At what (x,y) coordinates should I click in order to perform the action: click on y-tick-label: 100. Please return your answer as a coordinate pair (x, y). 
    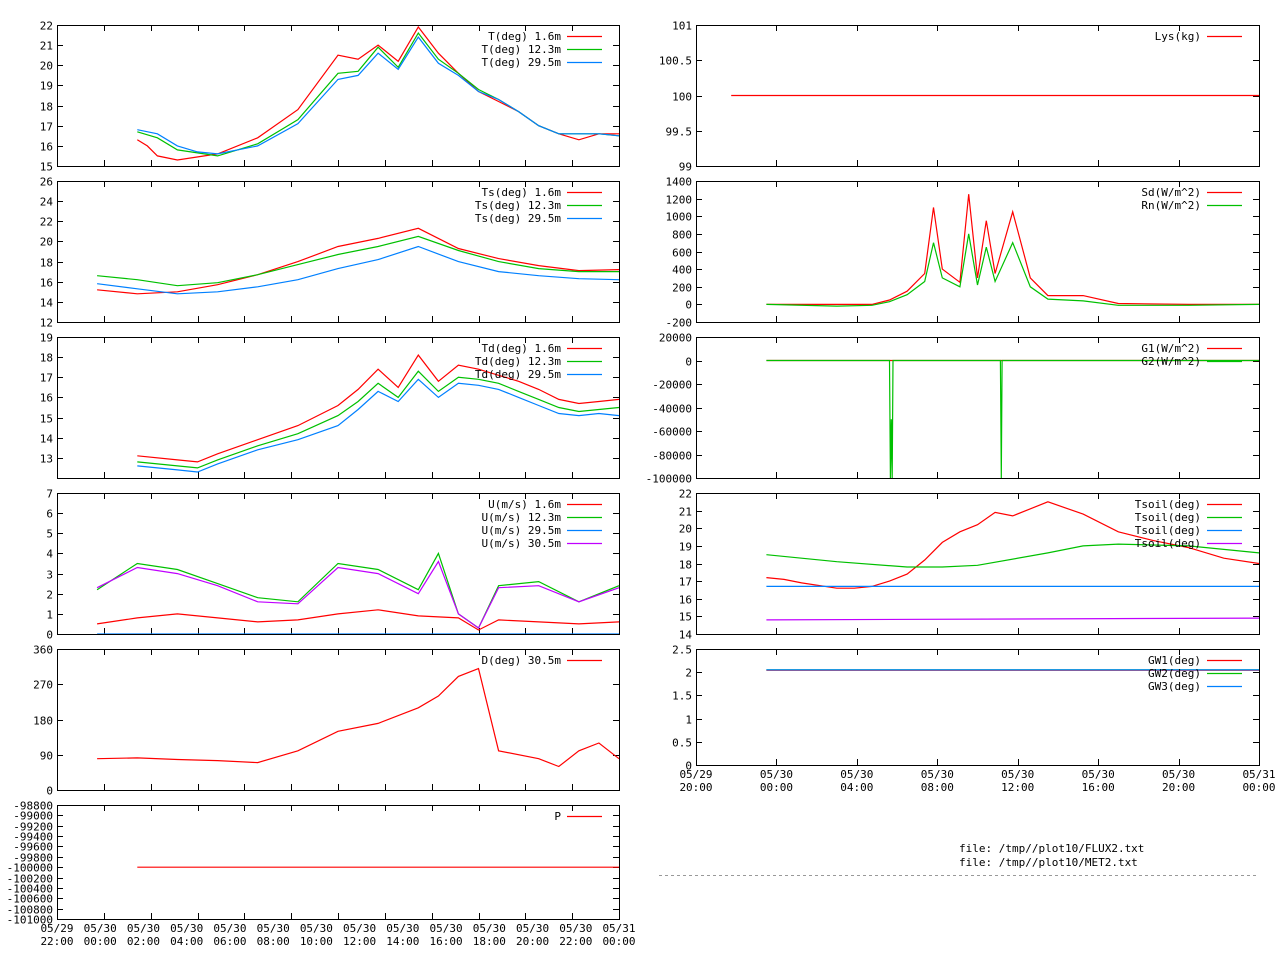
    Looking at the image, I should click on (682, 97).